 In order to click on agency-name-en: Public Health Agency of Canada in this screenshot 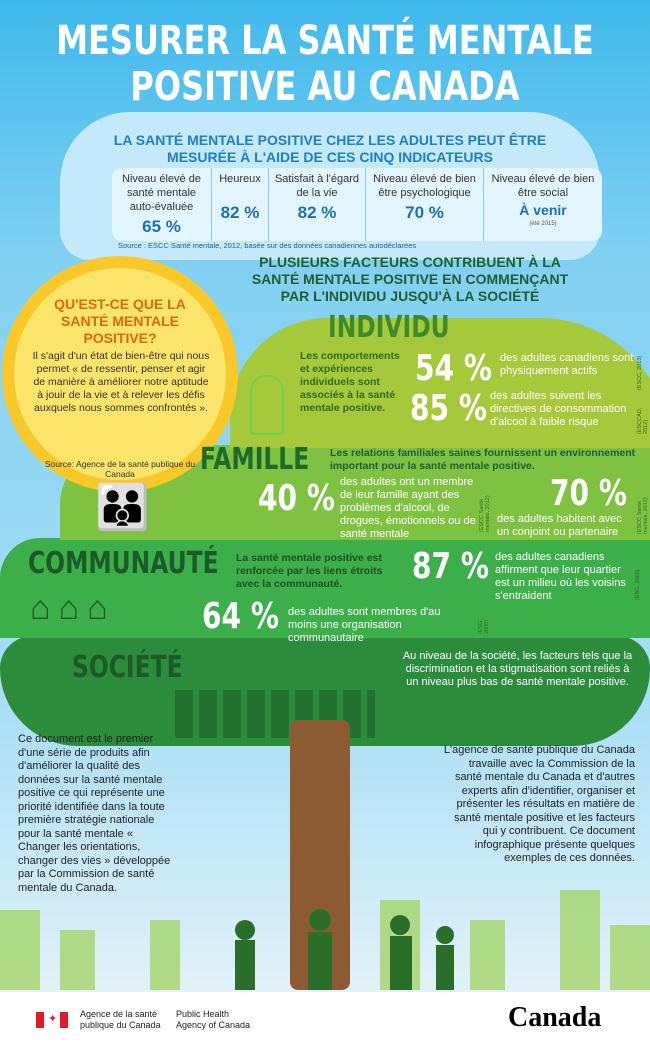, I will do `click(213, 1019)`.